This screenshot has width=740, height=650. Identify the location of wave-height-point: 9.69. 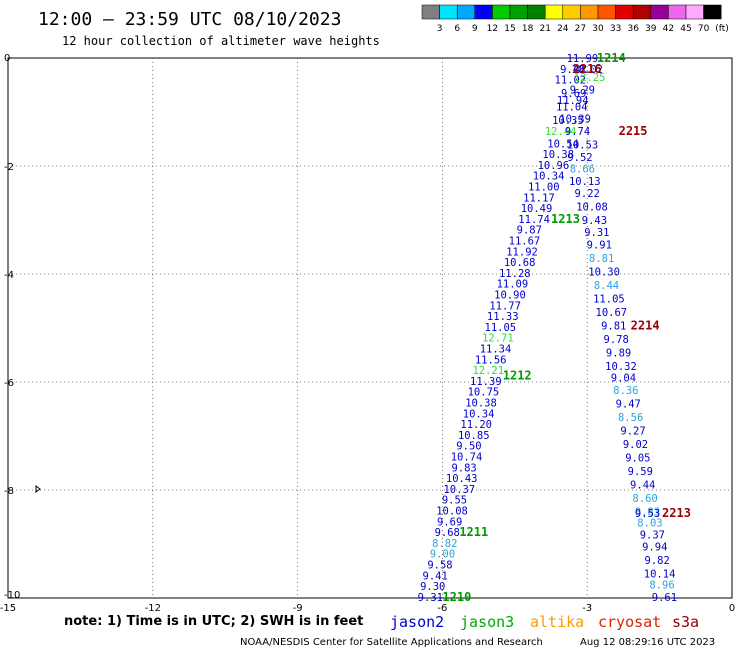
(449, 522).